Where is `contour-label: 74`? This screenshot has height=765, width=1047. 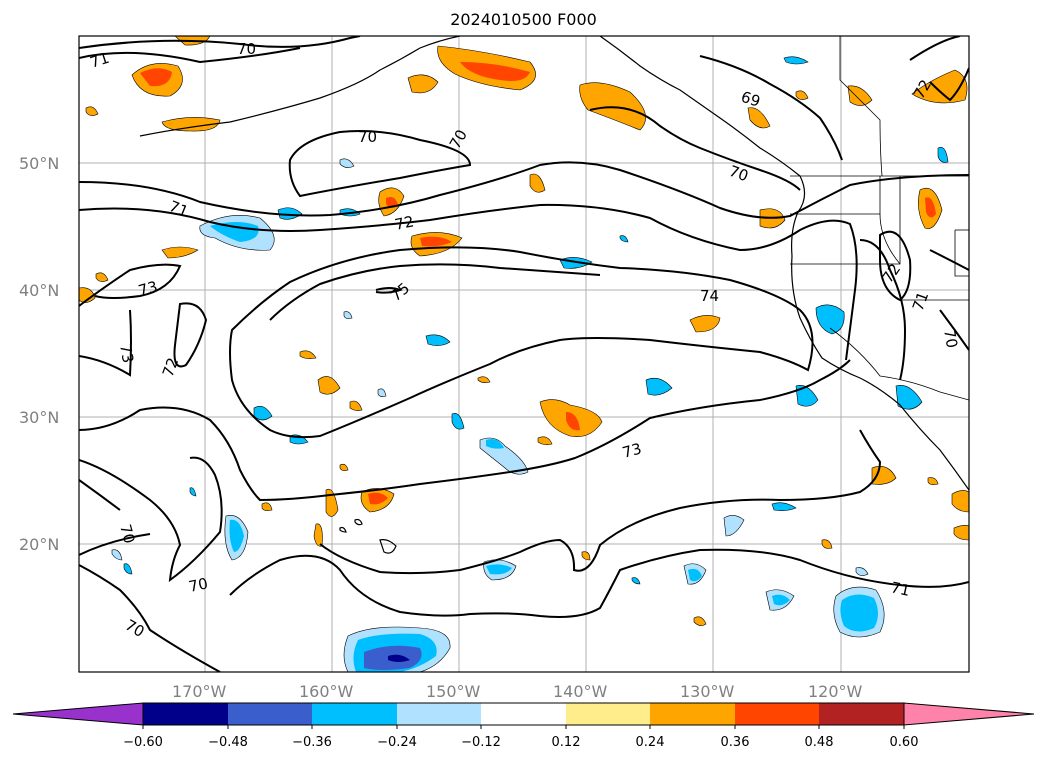
contour-label: 74 is located at coordinates (709, 296).